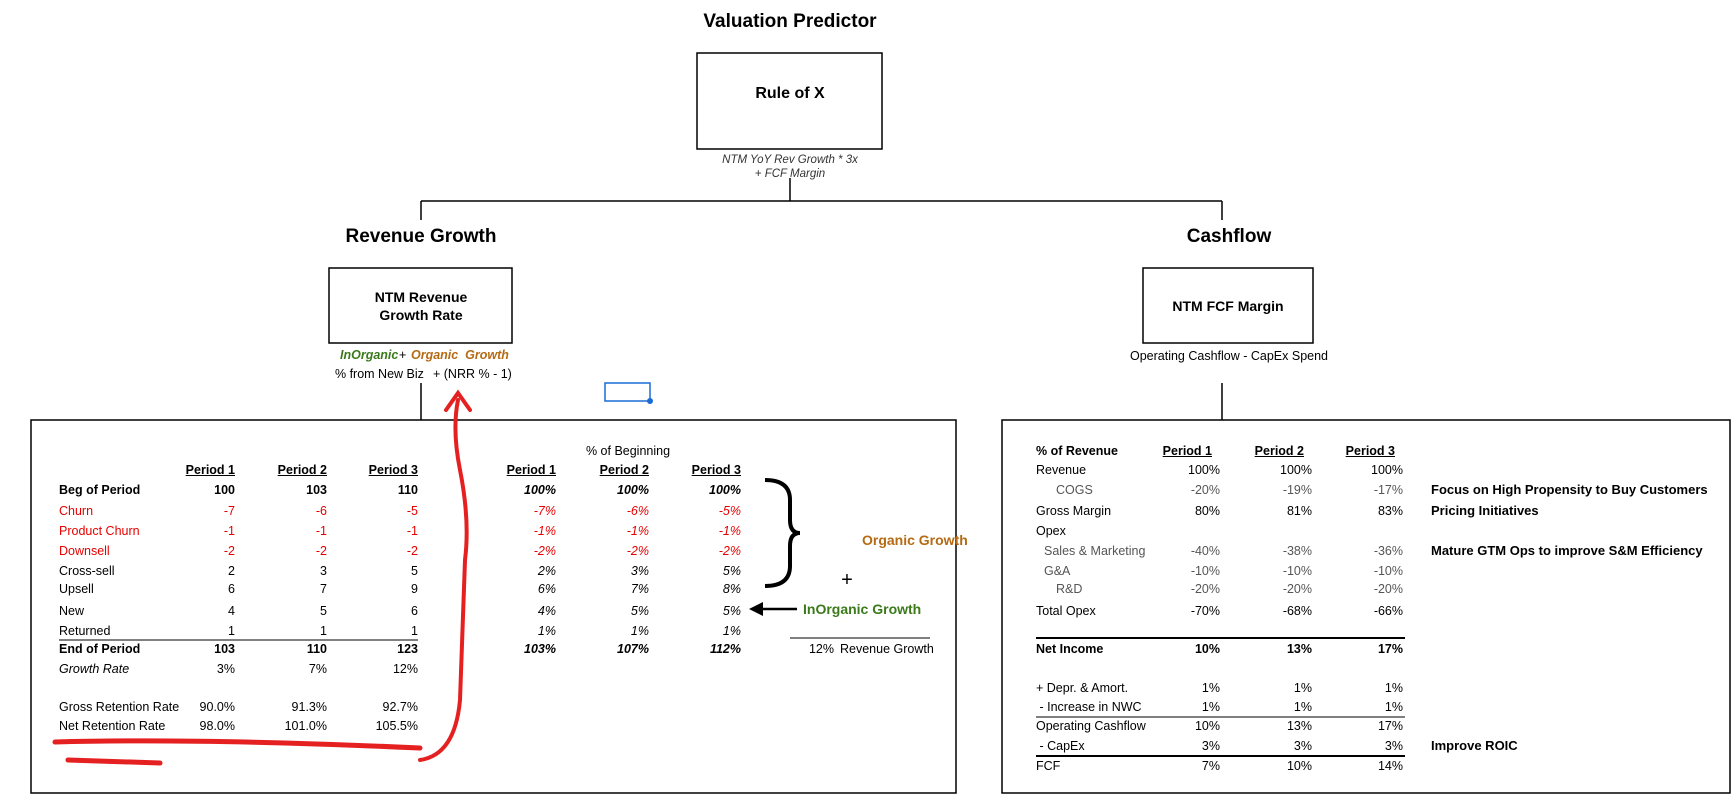 This screenshot has width=1733, height=795. I want to click on brace, so click(782, 533).